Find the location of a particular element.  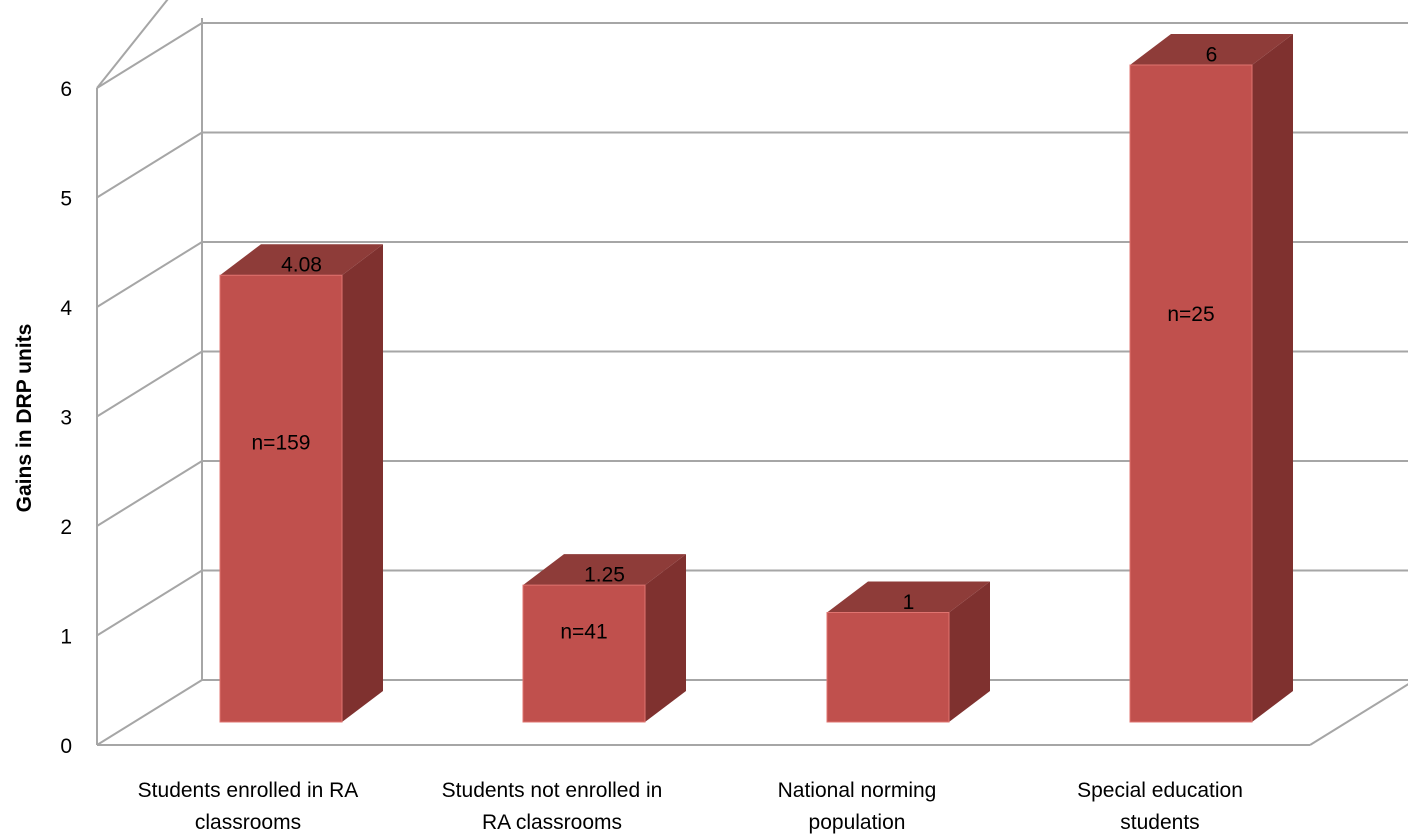

x-tick-label-line: classrooms is located at coordinates (248, 822).